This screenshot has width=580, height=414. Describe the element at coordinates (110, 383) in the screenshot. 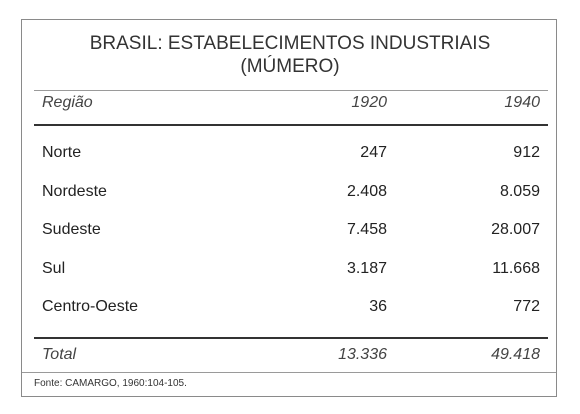

I see `source-note: Fonte: CAMARGO, 1960:104-105.` at that location.